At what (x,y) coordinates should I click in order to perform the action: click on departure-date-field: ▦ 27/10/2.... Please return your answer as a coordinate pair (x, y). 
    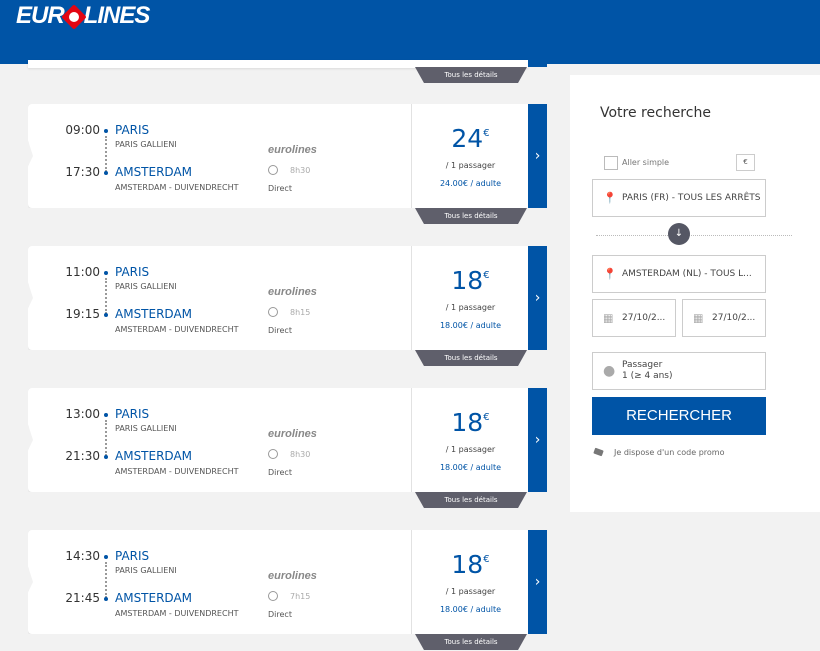
    Looking at the image, I should click on (634, 318).